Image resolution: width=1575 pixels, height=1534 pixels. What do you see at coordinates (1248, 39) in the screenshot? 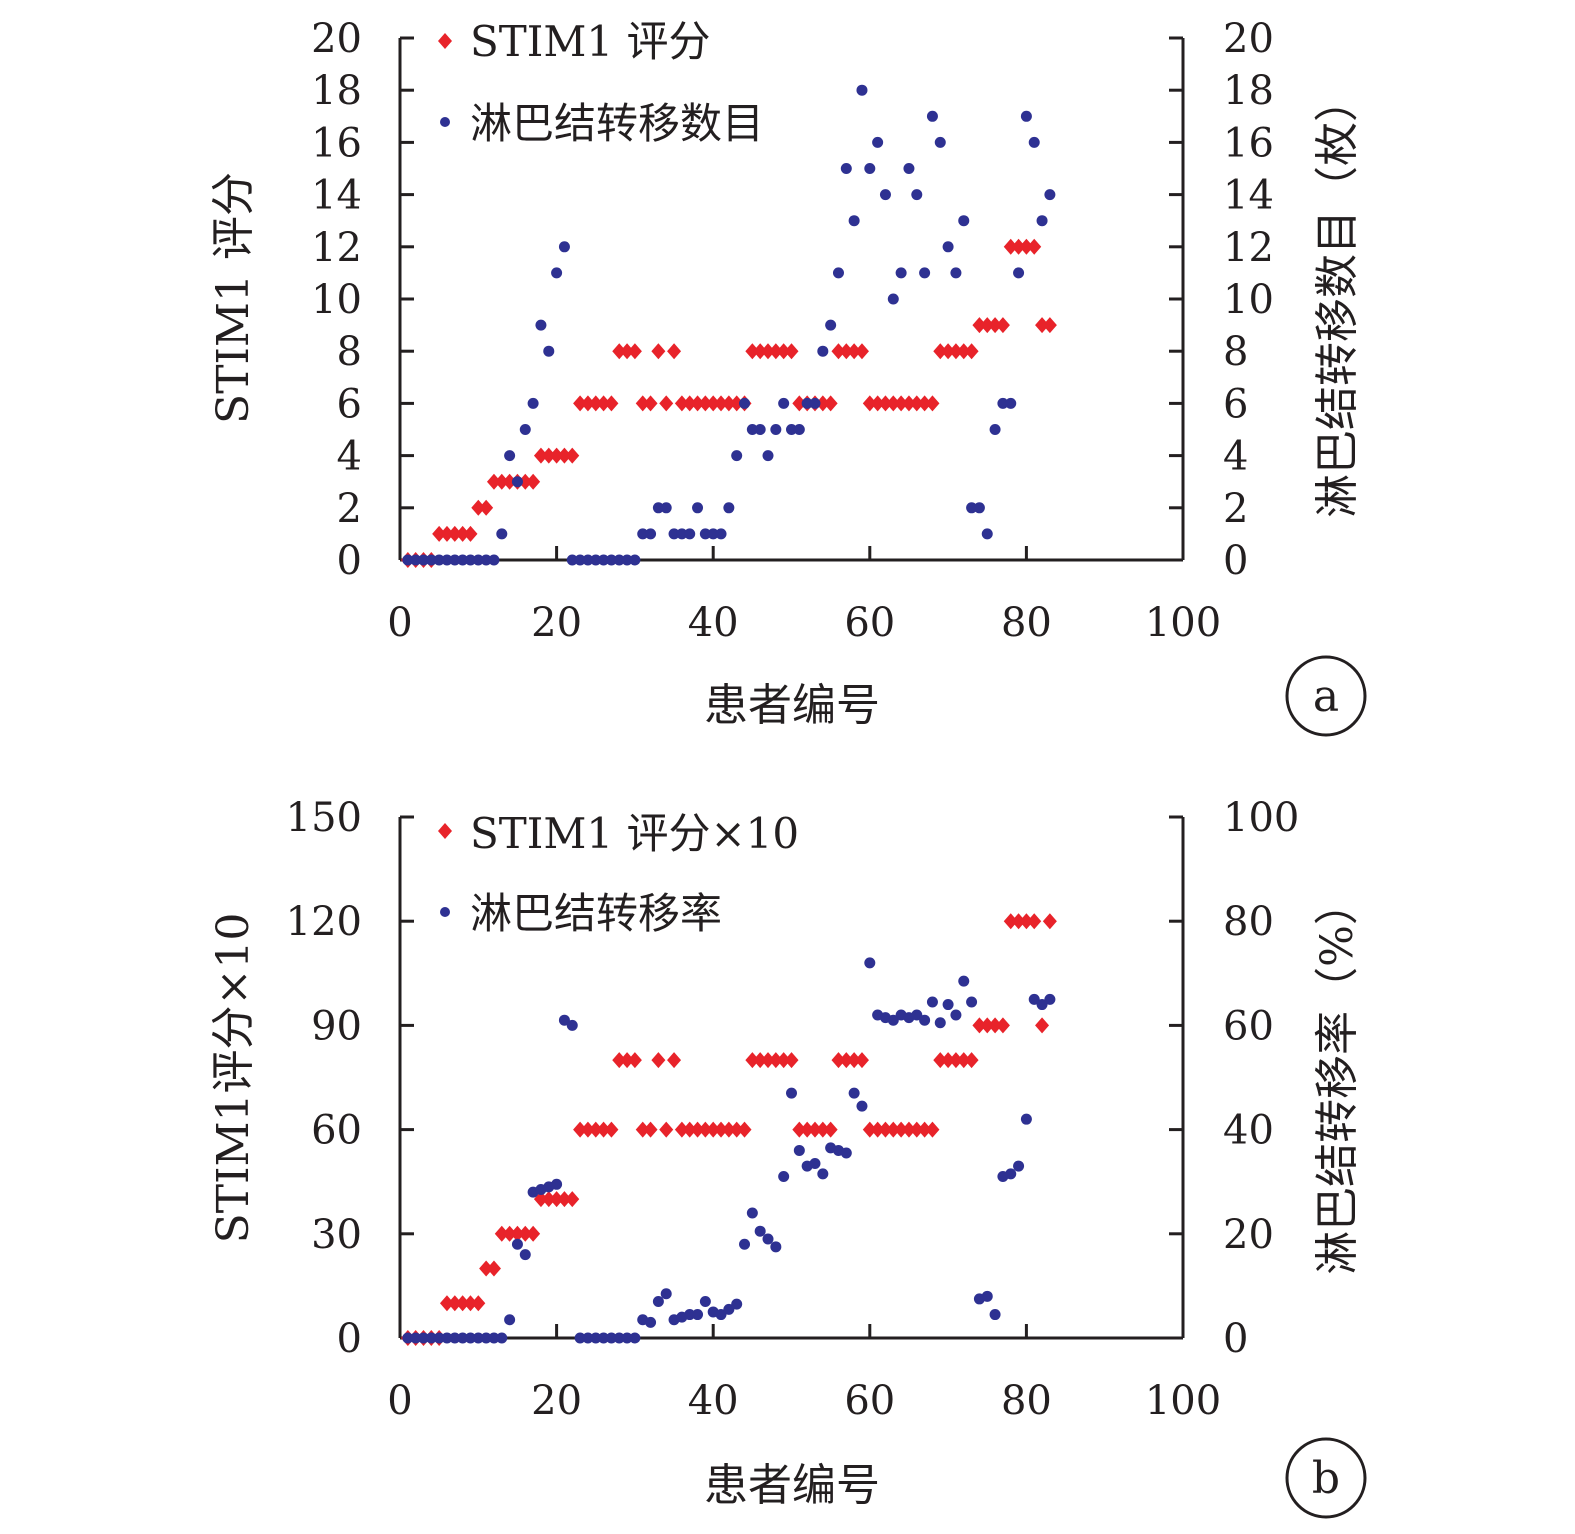
I see `panel-a-y-tick-label-right: 20` at bounding box center [1248, 39].